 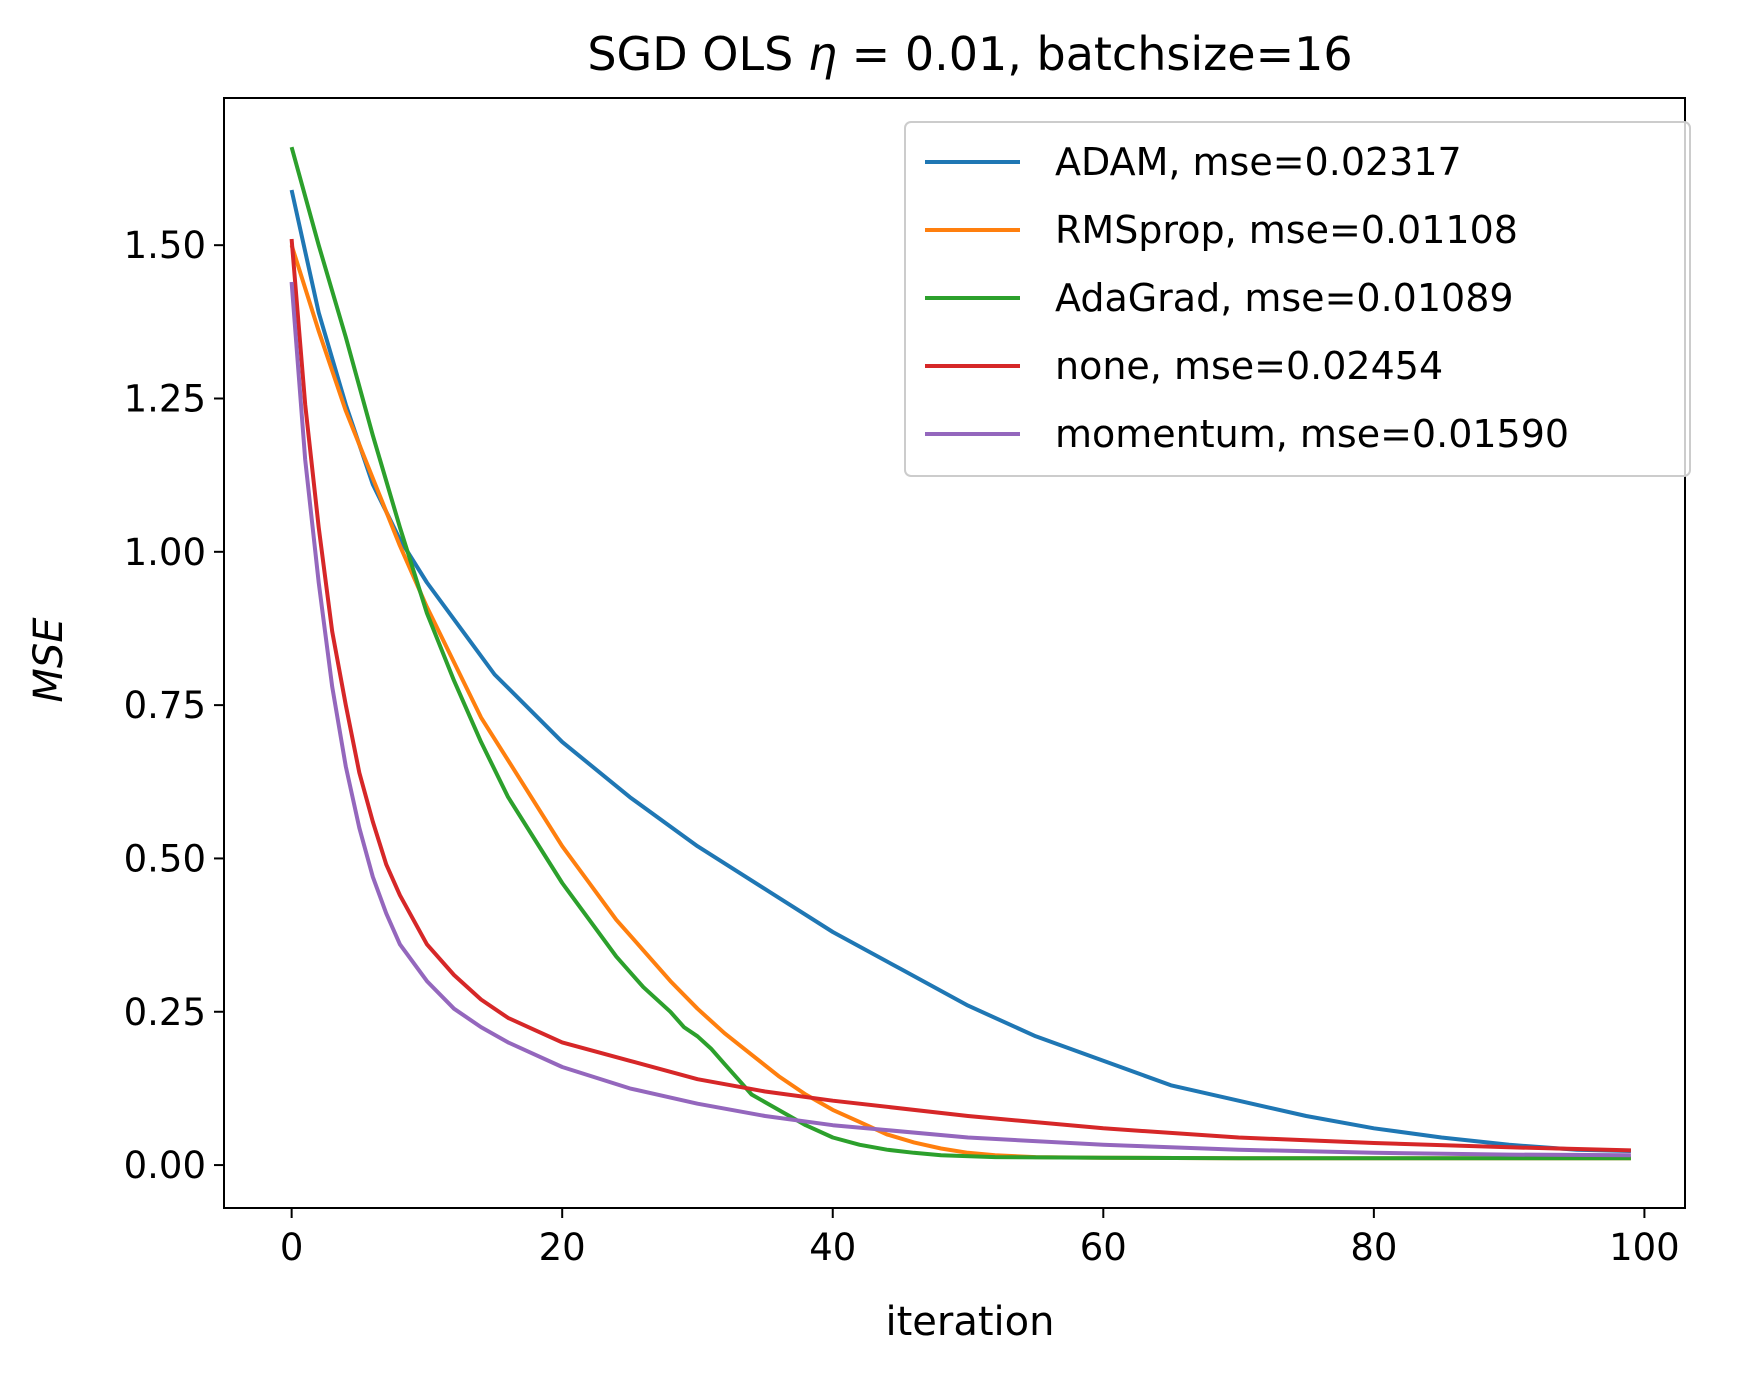 I want to click on x-tick-label: 60, so click(x=1103, y=1247).